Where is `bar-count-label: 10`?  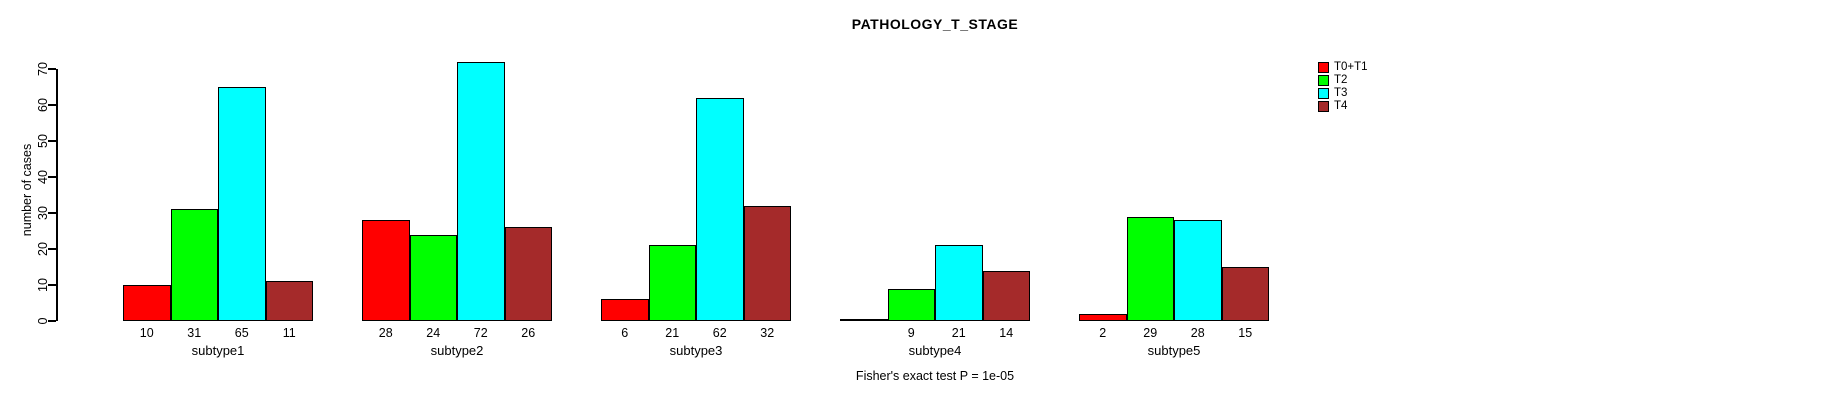 bar-count-label: 10 is located at coordinates (146, 333).